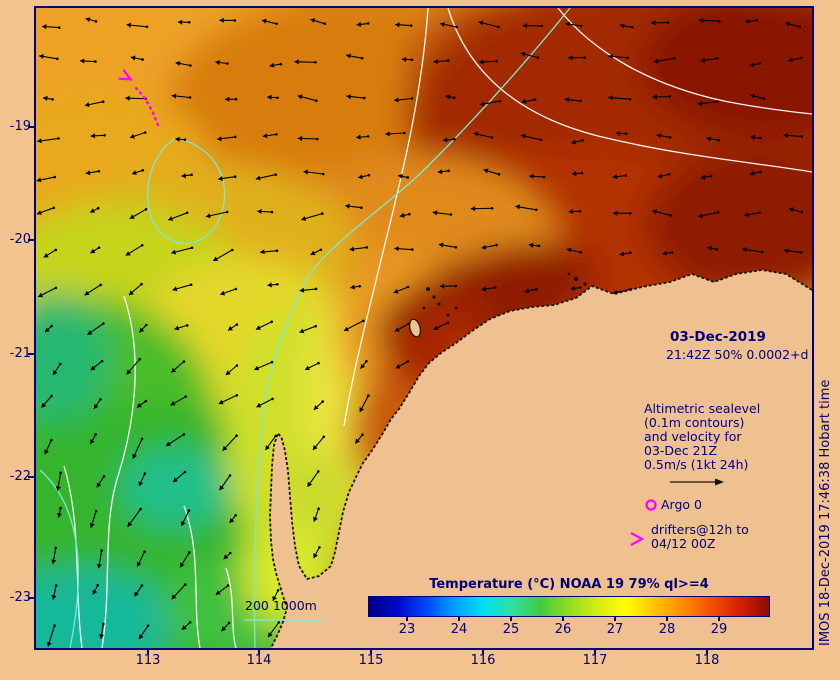 The width and height of the screenshot is (840, 680). What do you see at coordinates (694, 422) in the screenshot?
I see `altimetric-line: (0.1m contours)` at bounding box center [694, 422].